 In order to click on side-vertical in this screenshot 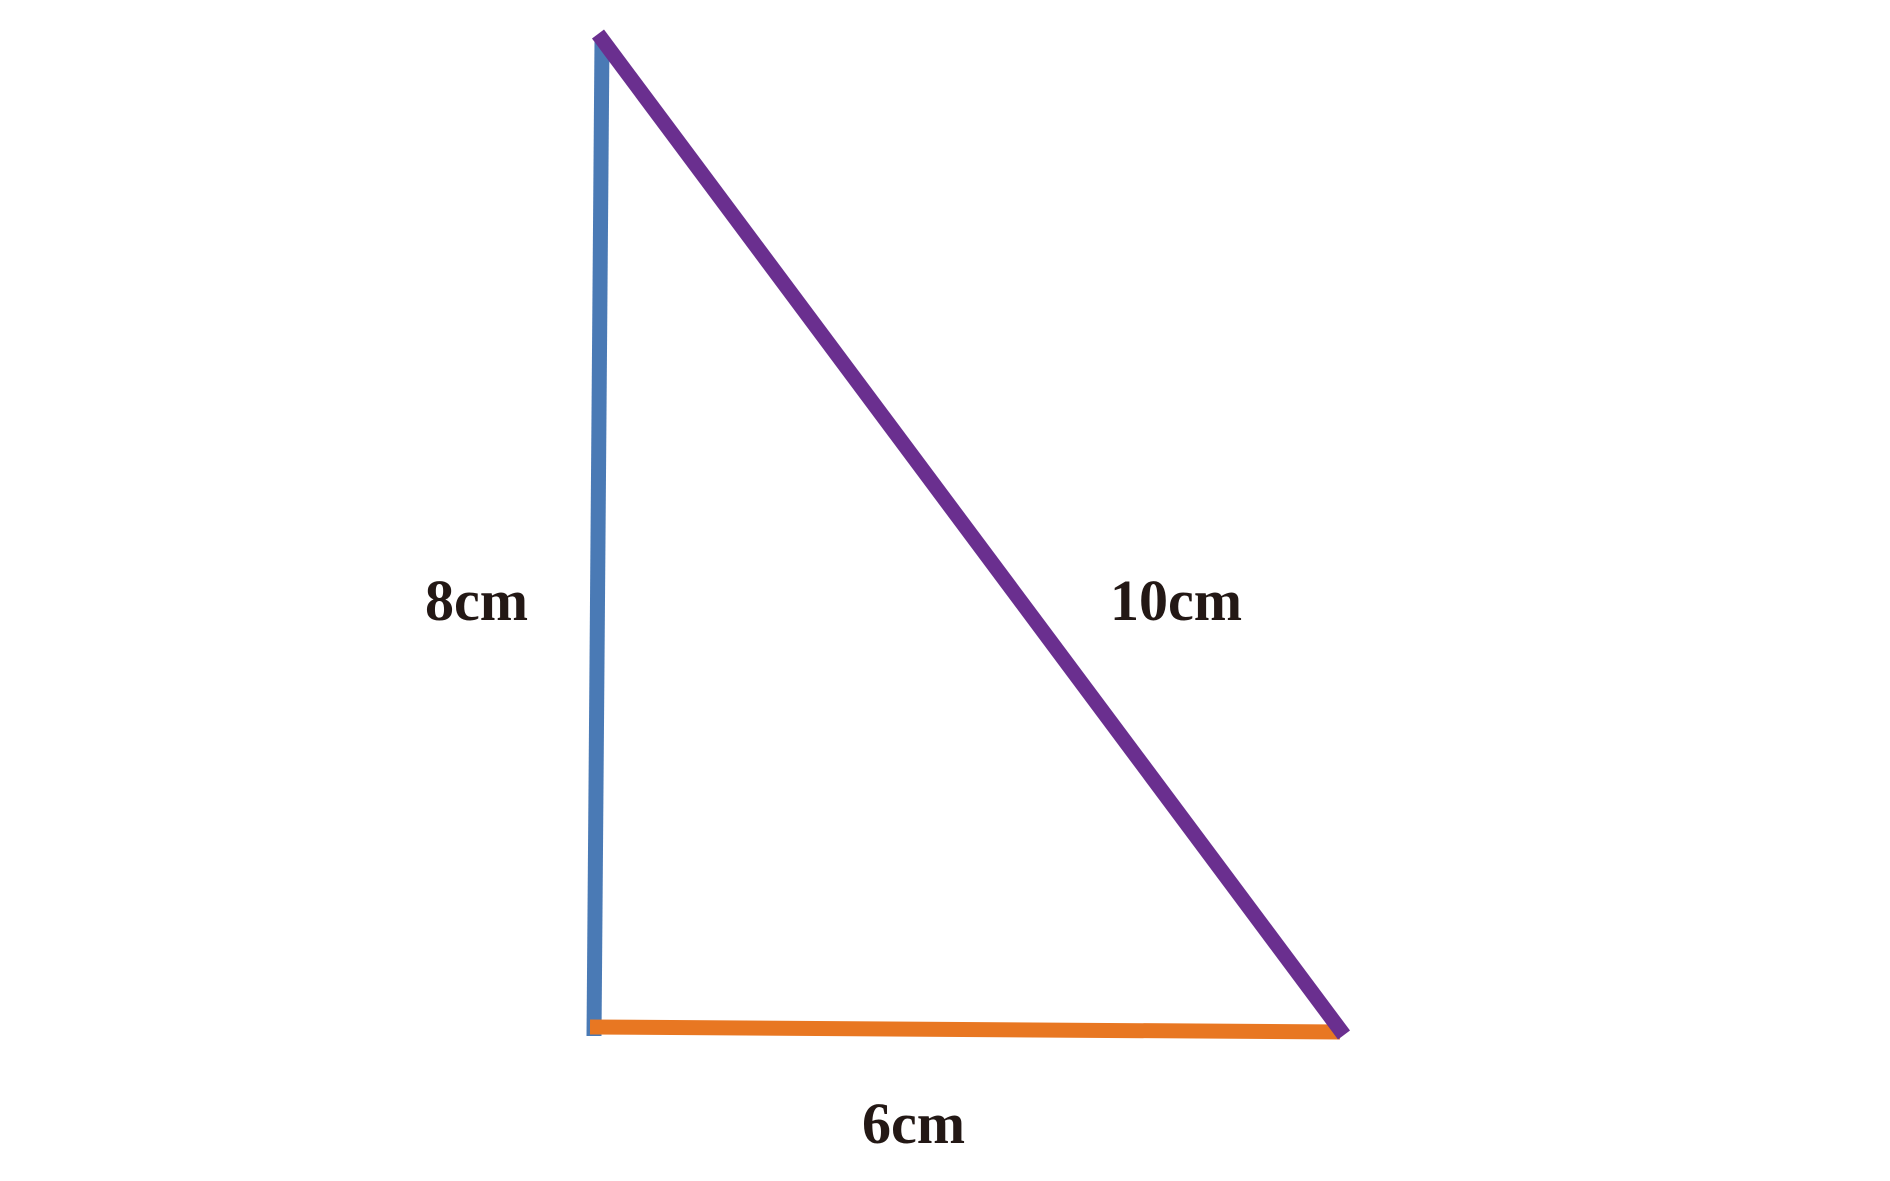, I will do `click(598, 538)`.